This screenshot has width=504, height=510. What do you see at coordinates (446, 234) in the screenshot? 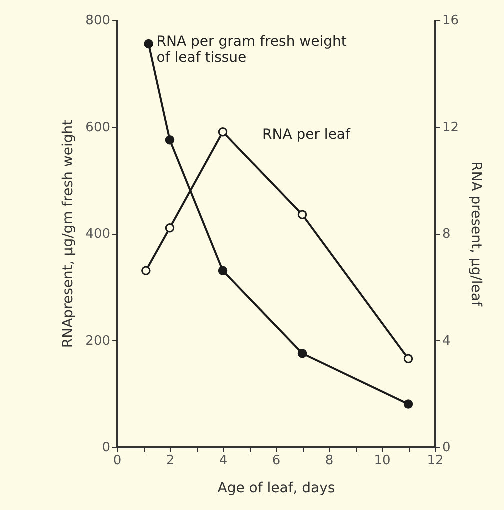
I see `y2-tick-label: 8` at bounding box center [446, 234].